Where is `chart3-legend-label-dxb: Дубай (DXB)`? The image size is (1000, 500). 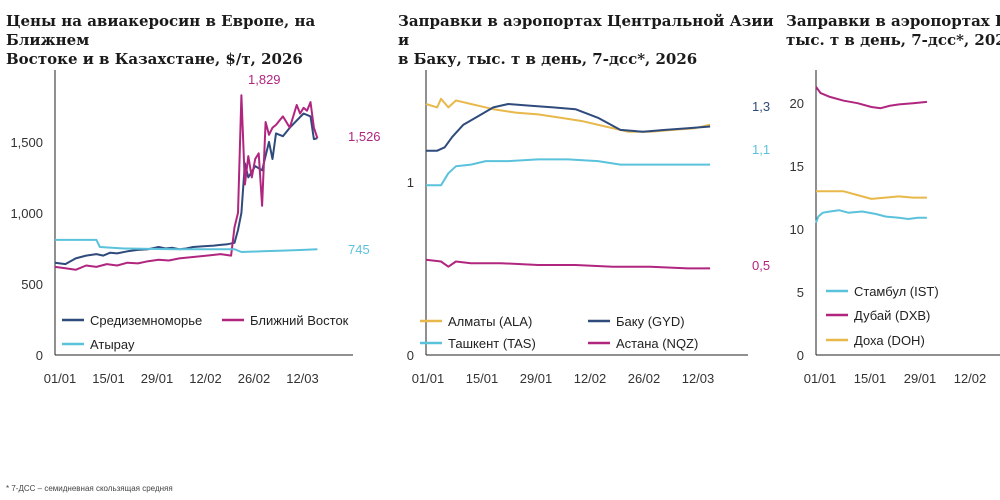 chart3-legend-label-dxb: Дубай (DXB) is located at coordinates (892, 315).